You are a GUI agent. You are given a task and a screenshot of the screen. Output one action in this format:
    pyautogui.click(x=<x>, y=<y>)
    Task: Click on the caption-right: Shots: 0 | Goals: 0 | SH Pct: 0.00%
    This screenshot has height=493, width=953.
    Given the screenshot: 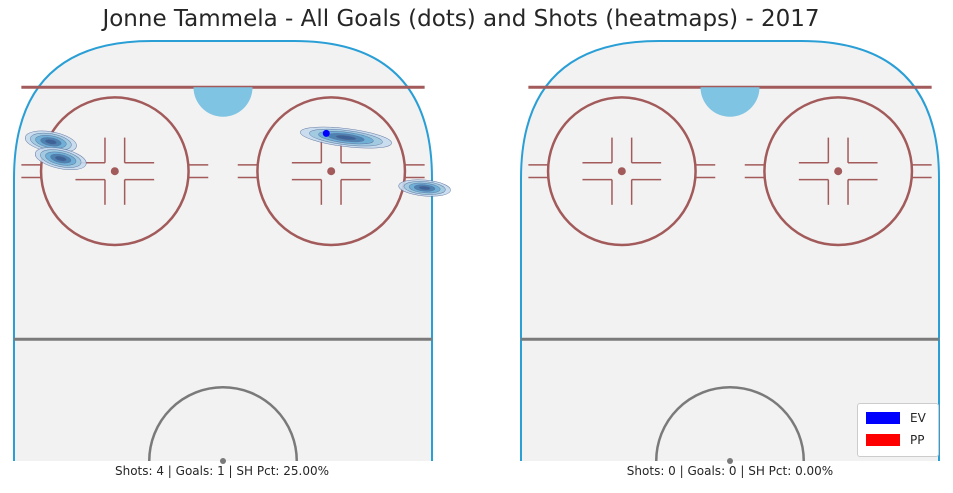 What is the action you would take?
    pyautogui.click(x=730, y=471)
    